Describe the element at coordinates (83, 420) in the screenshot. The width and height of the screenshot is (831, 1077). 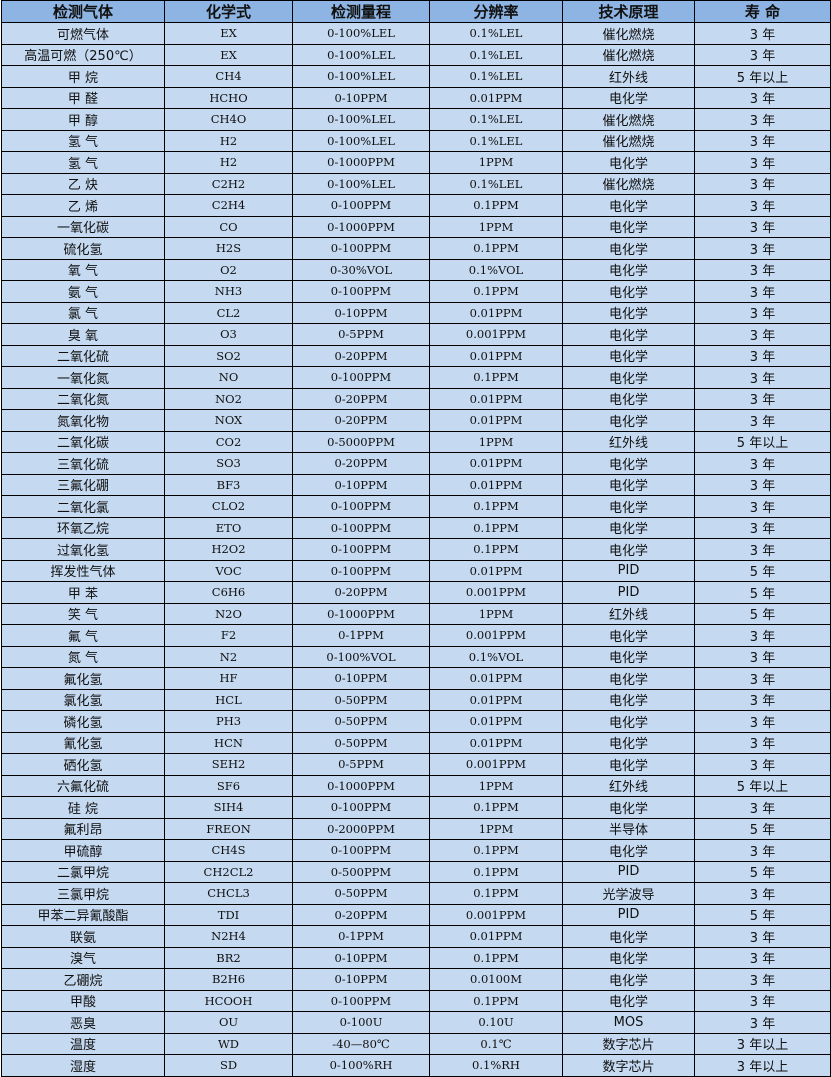
I see `cell-gas: 氮氧化物` at that location.